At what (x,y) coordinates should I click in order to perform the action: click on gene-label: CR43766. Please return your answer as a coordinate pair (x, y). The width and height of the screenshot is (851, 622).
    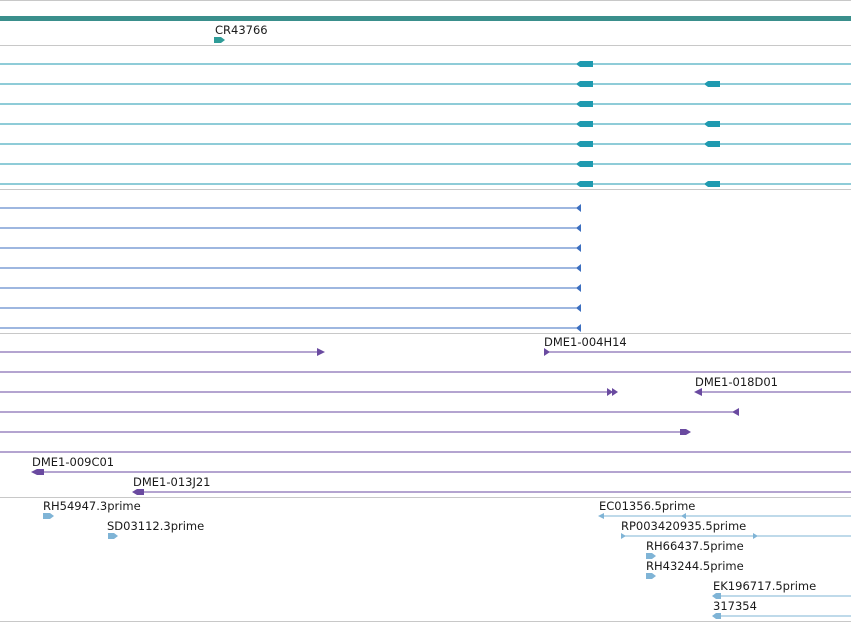
    Looking at the image, I should click on (241, 30).